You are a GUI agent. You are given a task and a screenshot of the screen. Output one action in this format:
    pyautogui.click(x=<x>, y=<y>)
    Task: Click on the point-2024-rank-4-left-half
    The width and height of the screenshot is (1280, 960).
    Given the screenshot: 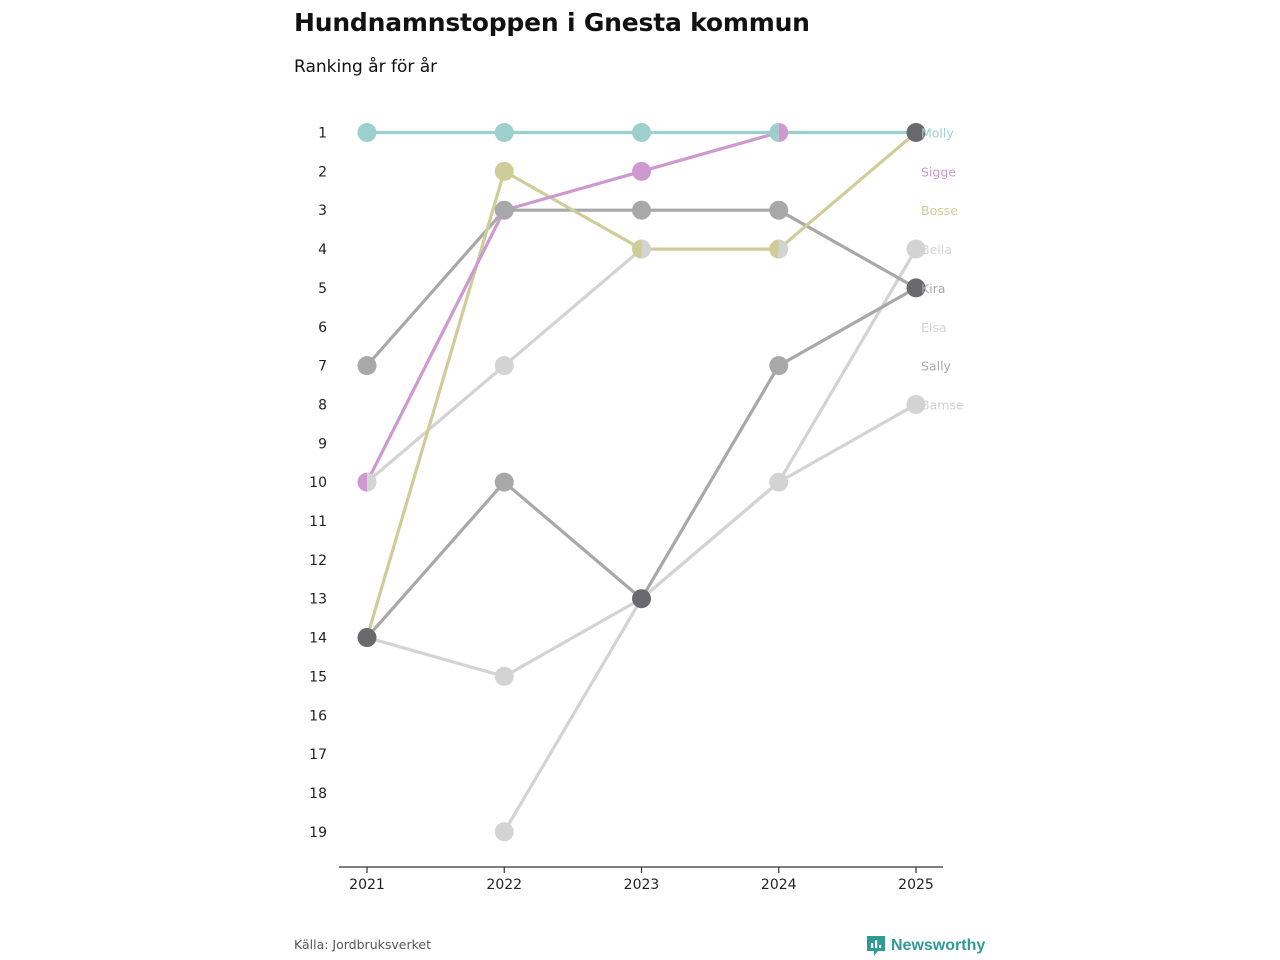 What is the action you would take?
    pyautogui.click(x=774, y=249)
    